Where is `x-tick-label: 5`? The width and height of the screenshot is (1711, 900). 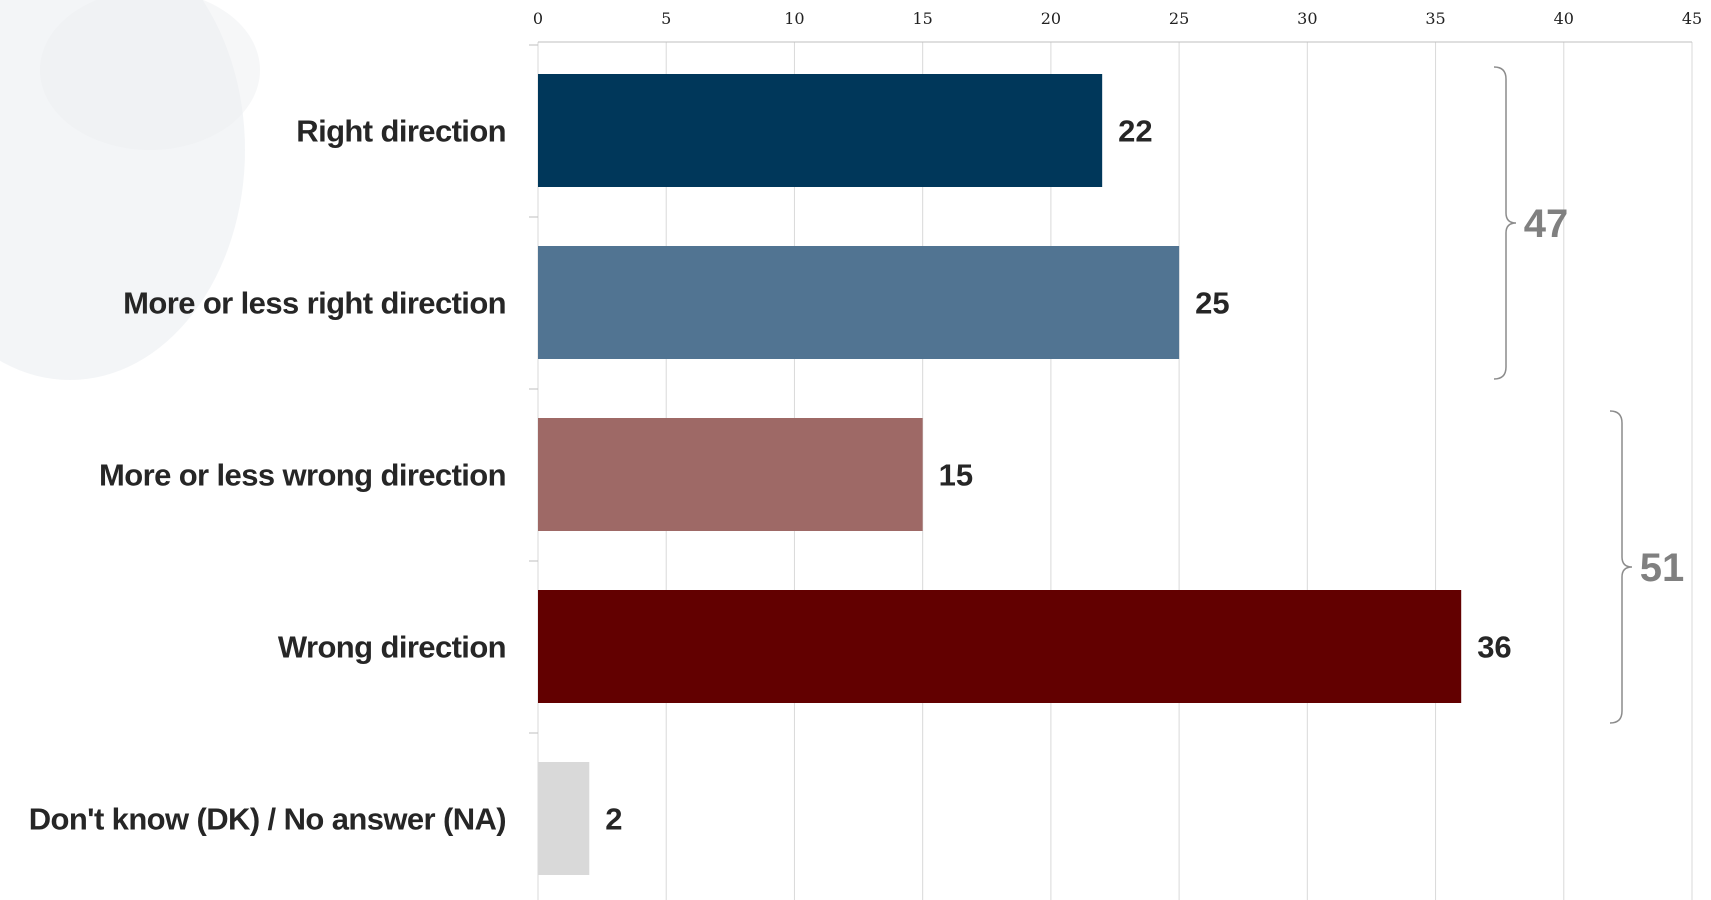 x-tick-label: 5 is located at coordinates (666, 18).